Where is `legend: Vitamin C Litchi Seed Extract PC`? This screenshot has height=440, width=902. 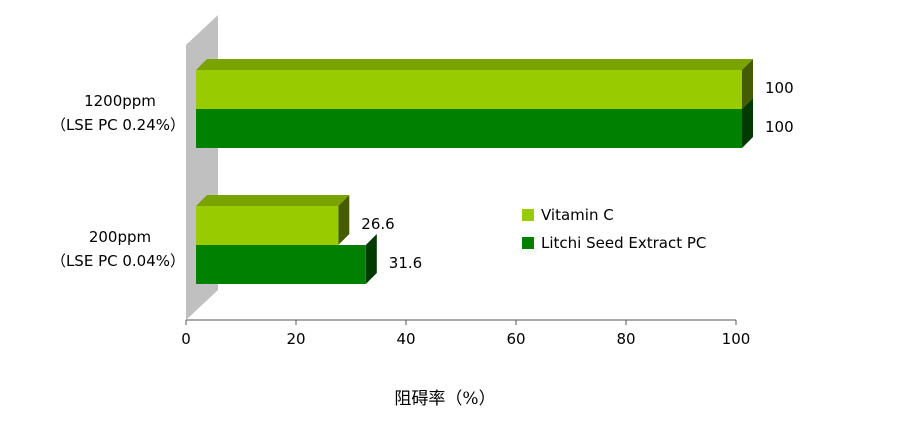 legend: Vitamin C Litchi Seed Extract PC is located at coordinates (614, 229).